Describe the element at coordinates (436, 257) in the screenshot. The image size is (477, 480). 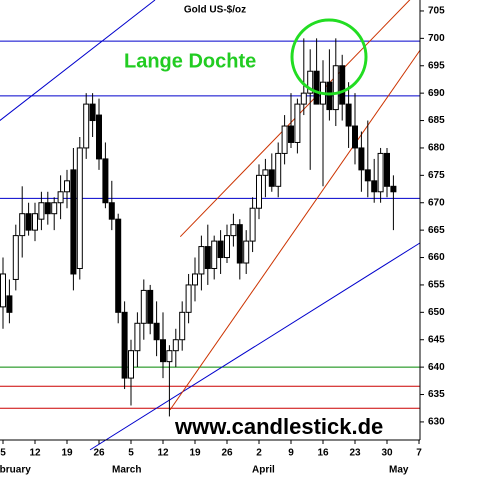
I see `y-tick-label: 660` at that location.